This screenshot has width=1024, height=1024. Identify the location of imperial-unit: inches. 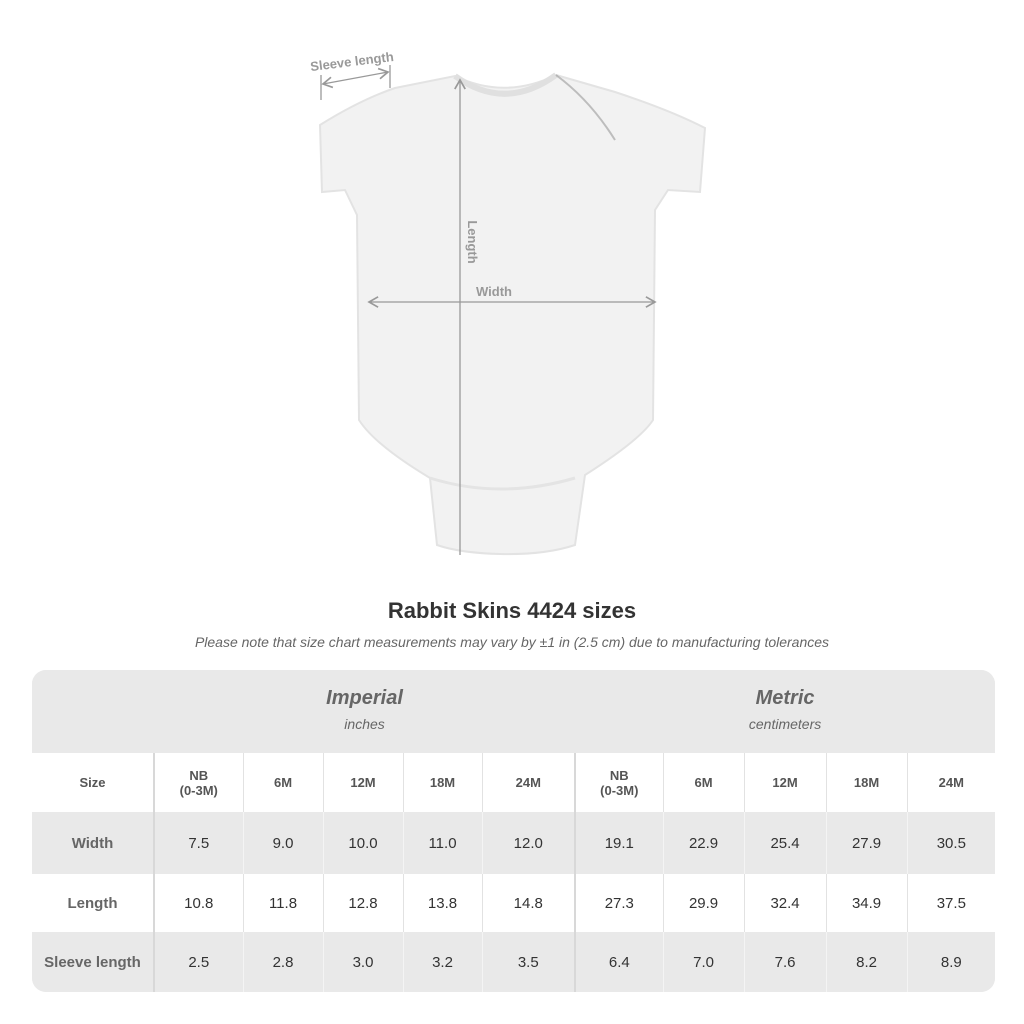
(364, 724).